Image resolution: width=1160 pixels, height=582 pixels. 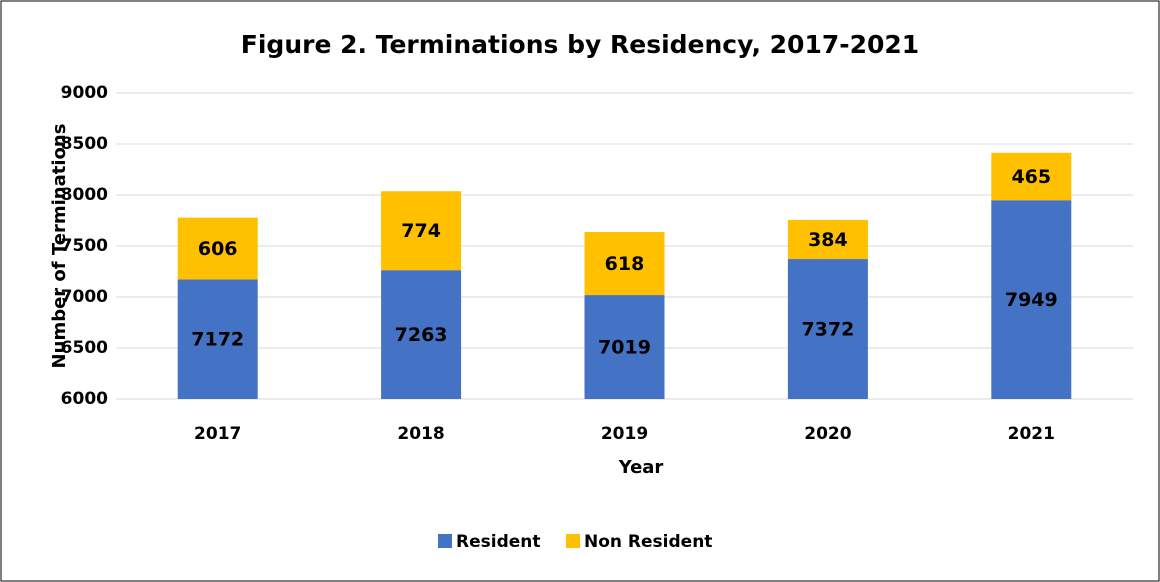 I want to click on data-label: 7019, so click(x=624, y=348).